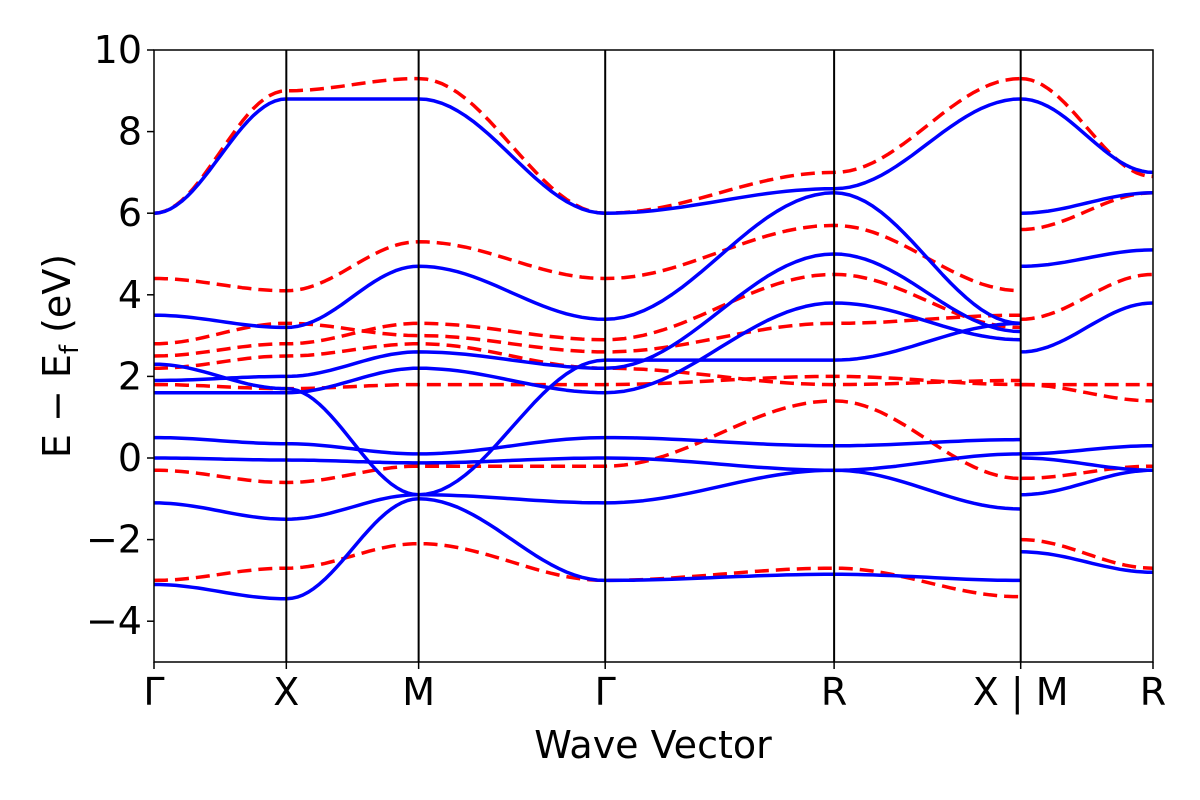 The width and height of the screenshot is (1200, 800). I want to click on y-axis-label-main: E − E, so click(57, 406).